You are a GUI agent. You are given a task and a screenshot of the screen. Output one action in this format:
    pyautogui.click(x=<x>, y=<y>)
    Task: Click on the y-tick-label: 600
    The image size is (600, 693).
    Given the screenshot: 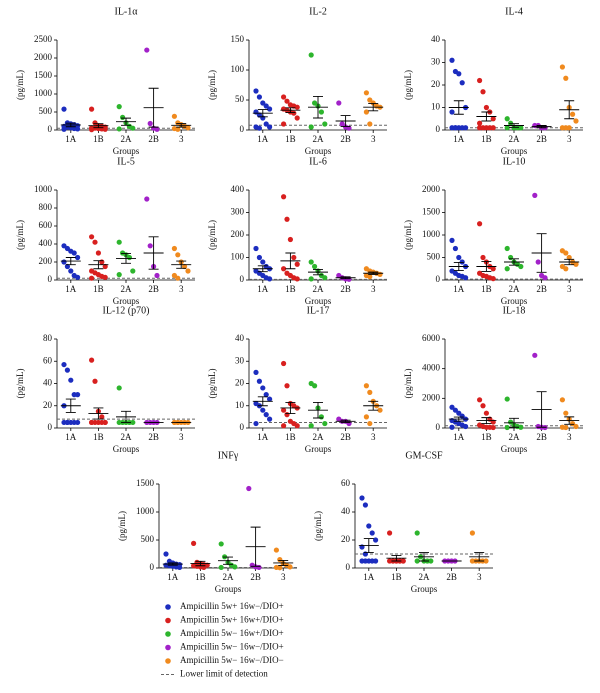 What is the action you would take?
    pyautogui.click(x=46, y=225)
    